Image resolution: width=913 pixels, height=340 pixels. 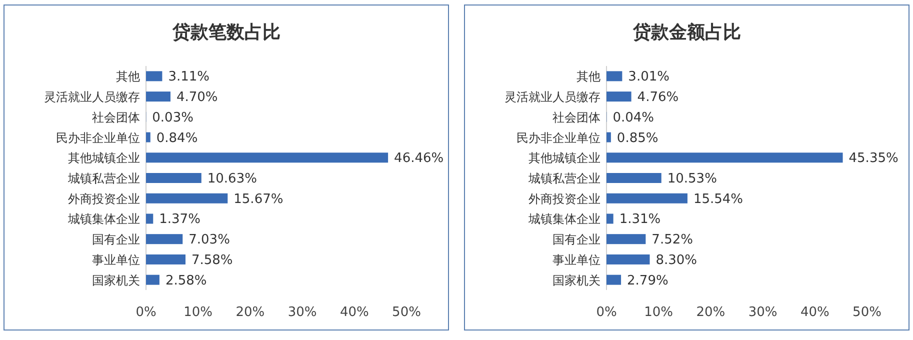 I want to click on data-label: 7.58%, so click(x=212, y=260).